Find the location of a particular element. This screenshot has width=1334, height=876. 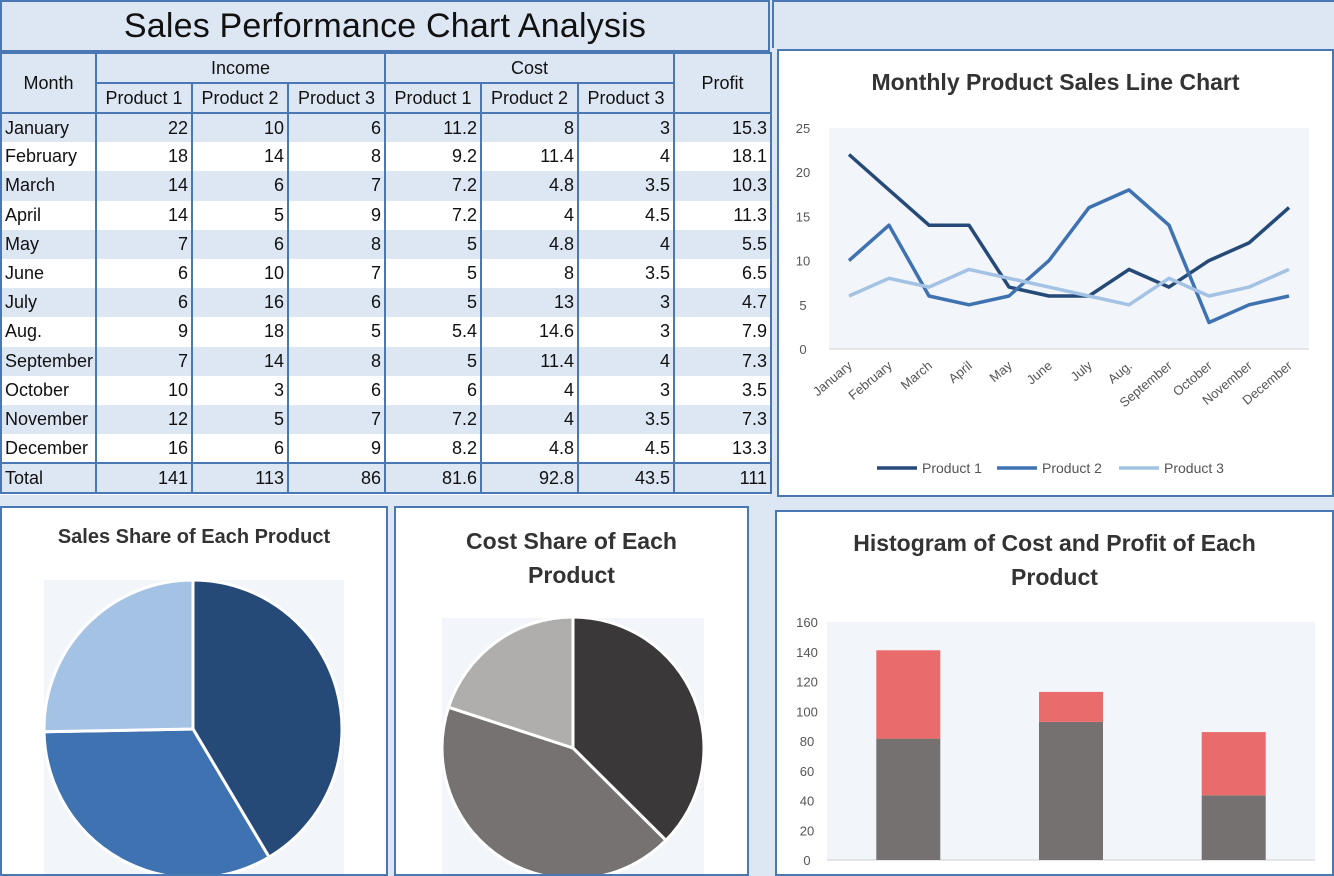

value-cell-c1: 5 is located at coordinates (433, 244).